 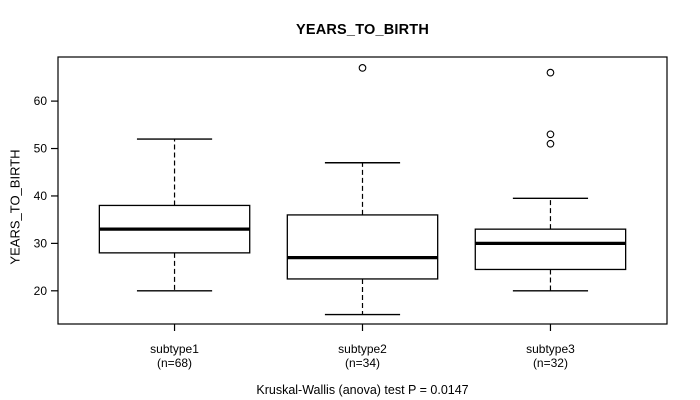 What do you see at coordinates (362, 30) in the screenshot?
I see `chart-title: YEARS_TO_BIRTH` at bounding box center [362, 30].